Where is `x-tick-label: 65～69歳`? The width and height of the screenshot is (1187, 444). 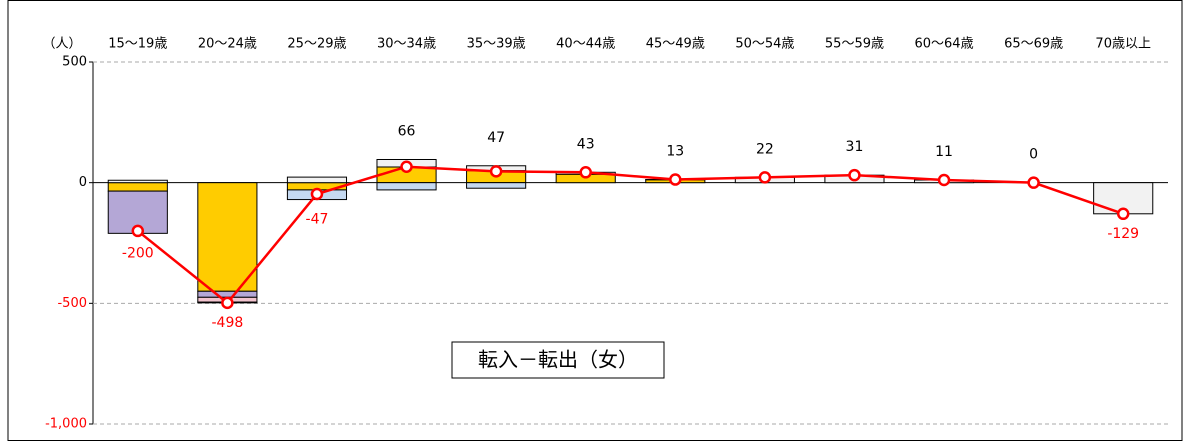
x-tick-label: 65～69歳 is located at coordinates (1033, 44).